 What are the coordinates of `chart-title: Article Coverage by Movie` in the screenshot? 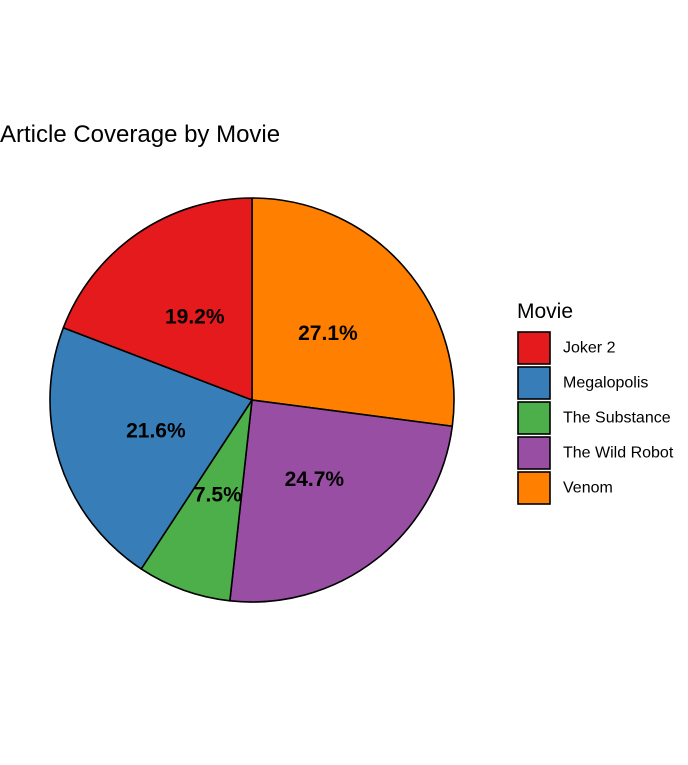 It's located at (140, 134).